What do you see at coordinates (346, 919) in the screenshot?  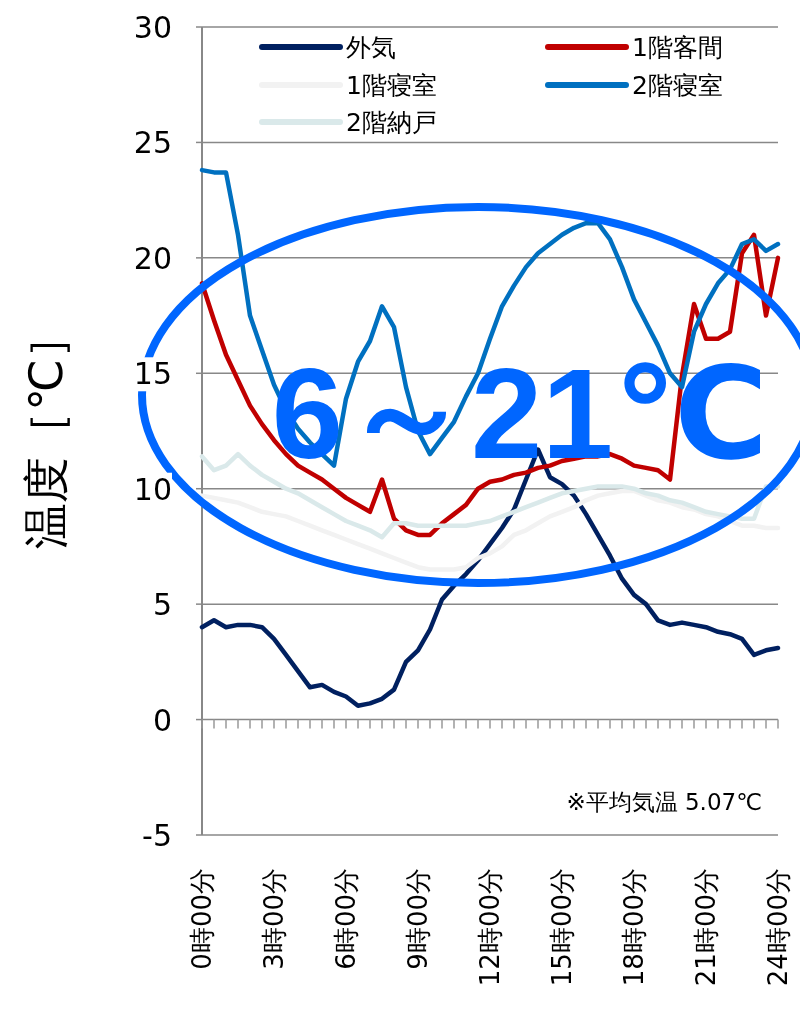 I see `x-tick-label: 6時00分` at bounding box center [346, 919].